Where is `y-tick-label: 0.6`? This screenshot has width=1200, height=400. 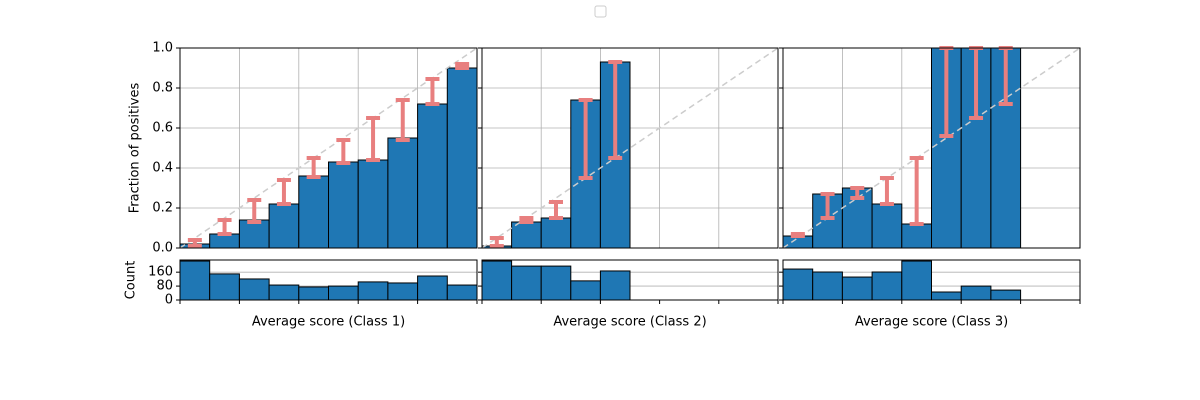
y-tick-label: 0.6 is located at coordinates (162, 128).